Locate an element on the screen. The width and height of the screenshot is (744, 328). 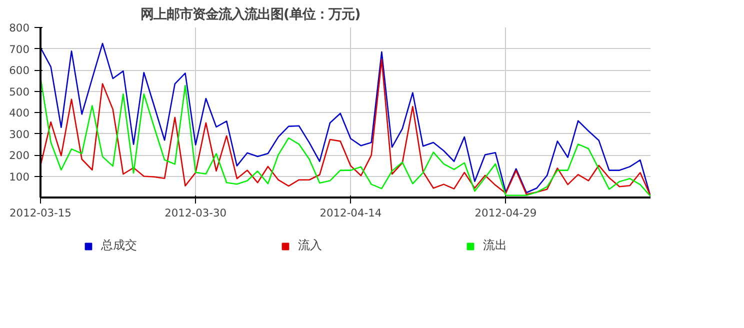
x-tick-label: 2012-03-30 is located at coordinates (195, 213).